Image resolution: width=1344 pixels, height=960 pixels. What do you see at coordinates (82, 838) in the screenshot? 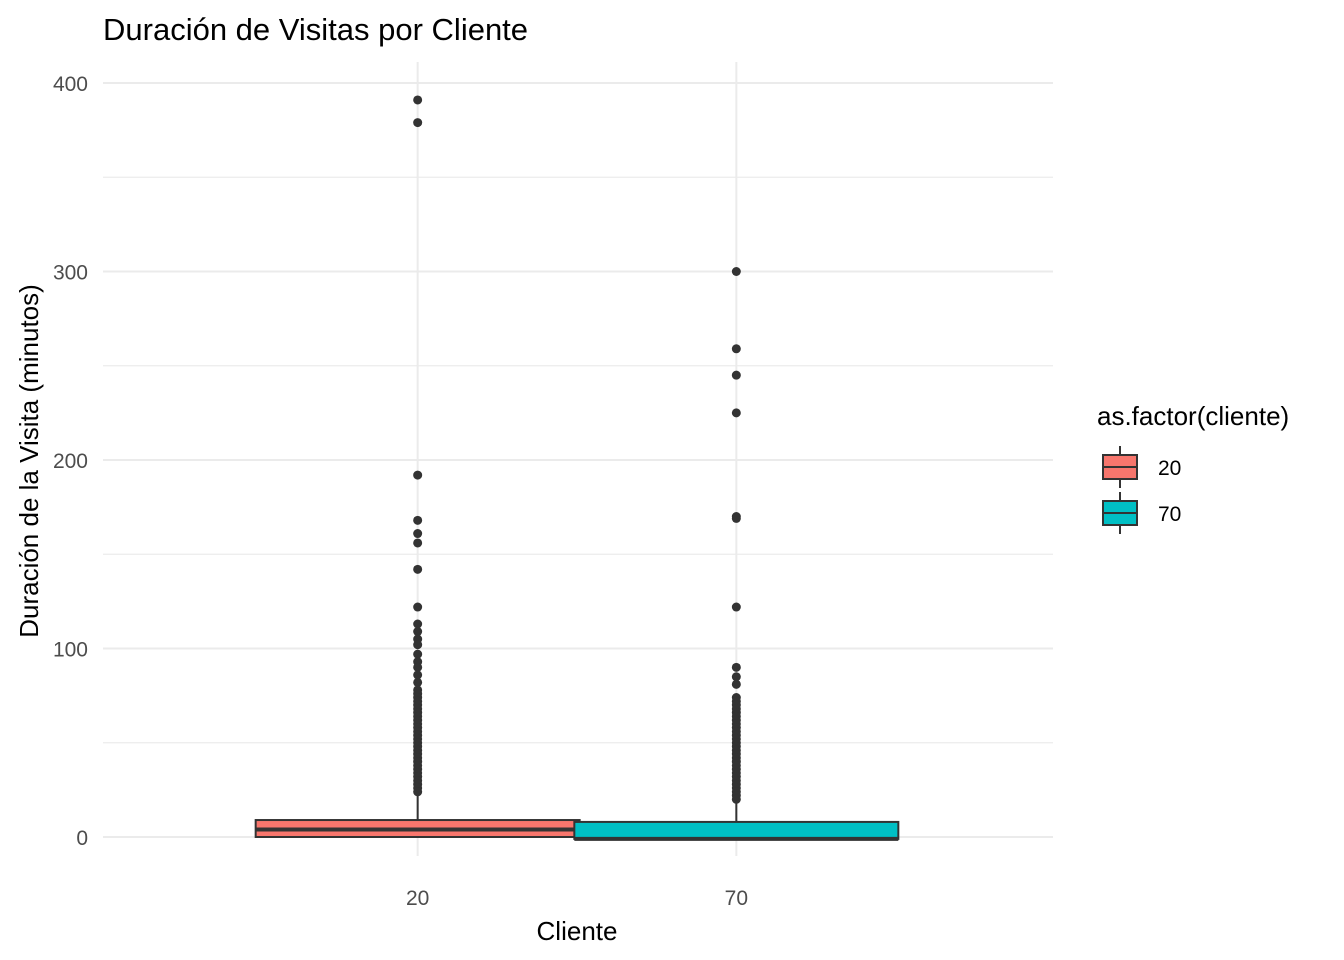
I see `y-tick-label: 0` at bounding box center [82, 838].